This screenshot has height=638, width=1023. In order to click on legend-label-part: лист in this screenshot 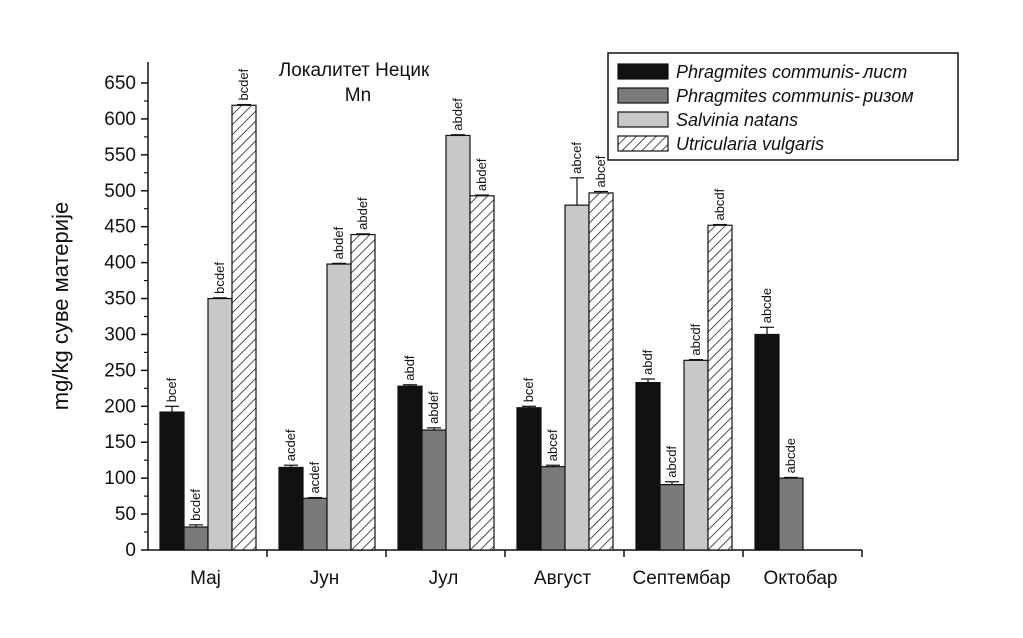, I will do `click(884, 72)`.